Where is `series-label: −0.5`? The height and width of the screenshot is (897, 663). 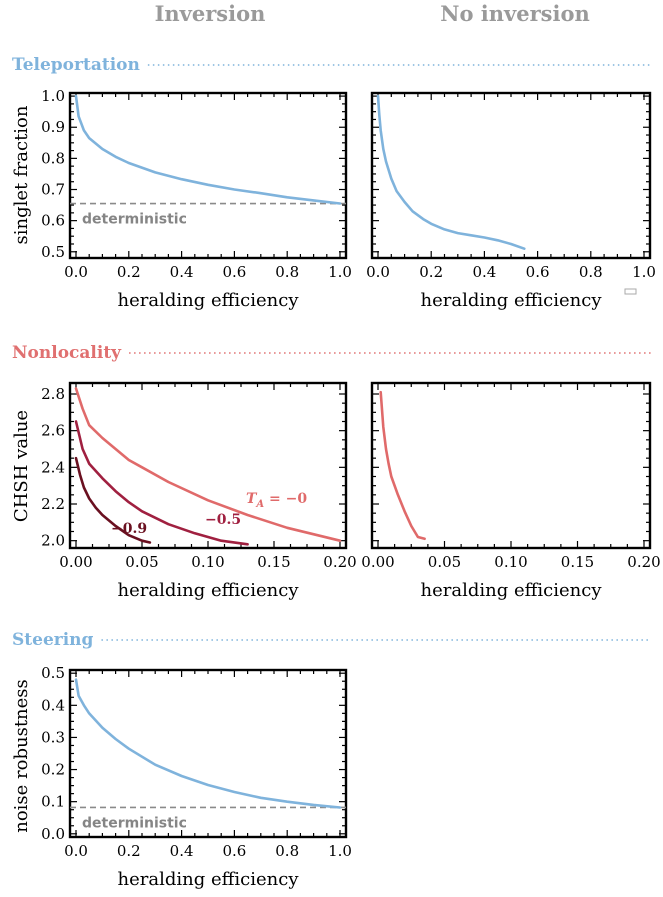 series-label: −0.5 is located at coordinates (223, 520).